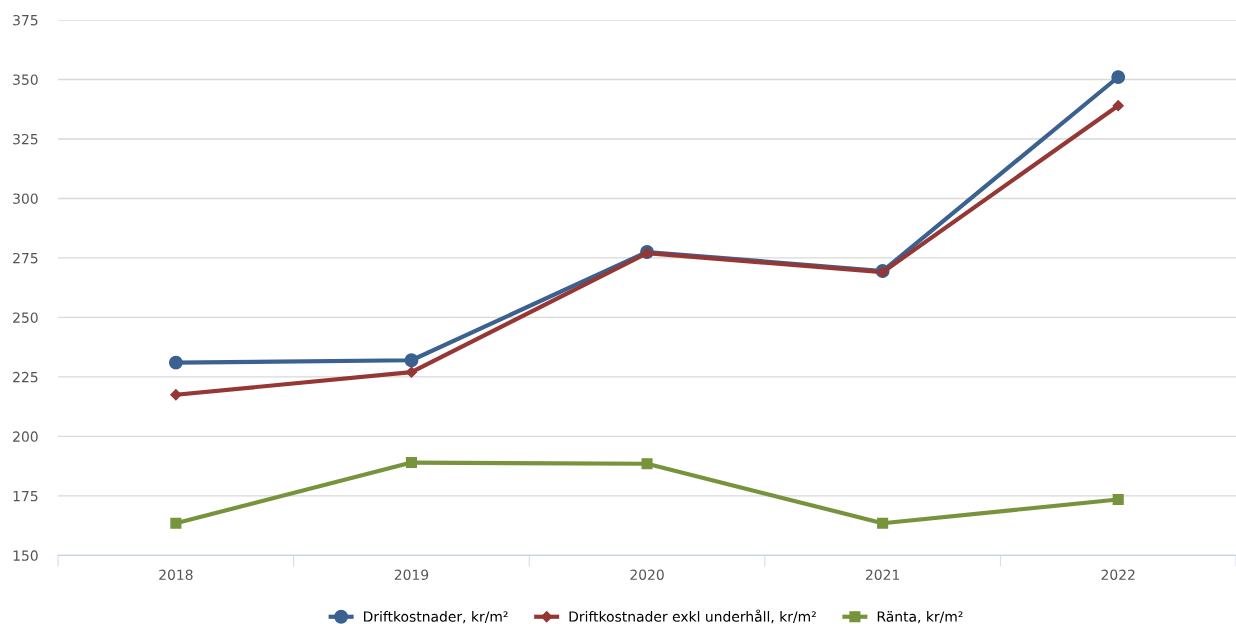 The image size is (1236, 624). What do you see at coordinates (436, 617) in the screenshot?
I see `legend-label: Driftkostnader, kr/m²` at bounding box center [436, 617].